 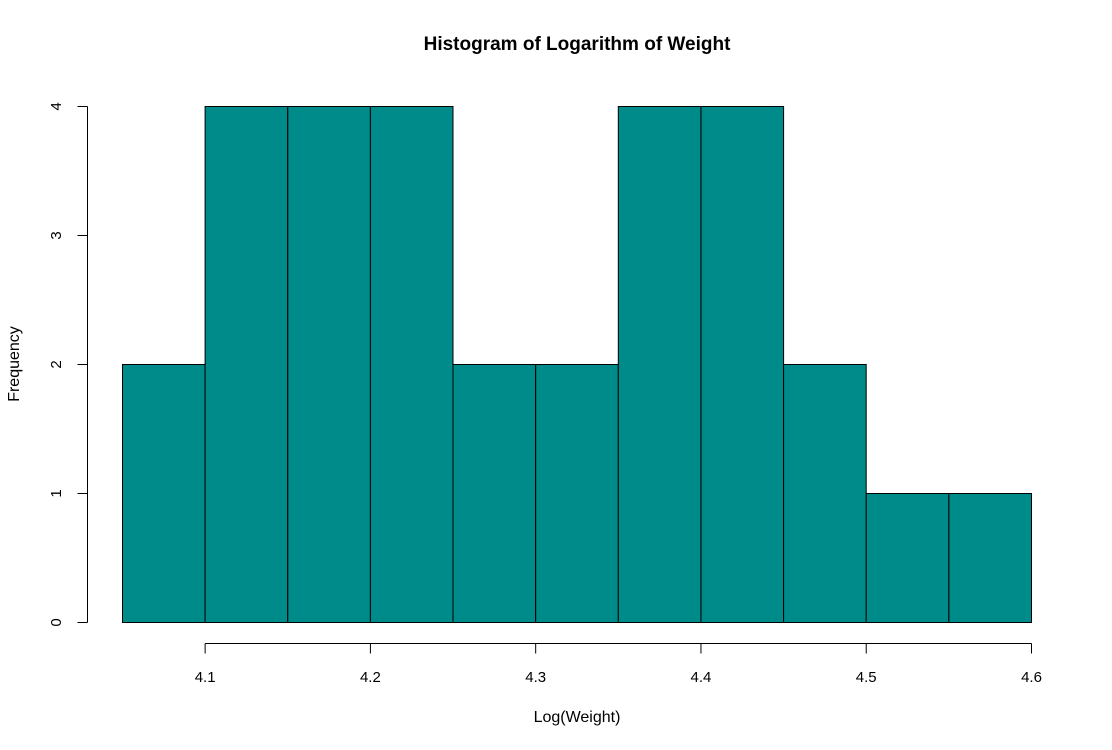 What do you see at coordinates (370, 677) in the screenshot?
I see `x-tick-label: 4.2` at bounding box center [370, 677].